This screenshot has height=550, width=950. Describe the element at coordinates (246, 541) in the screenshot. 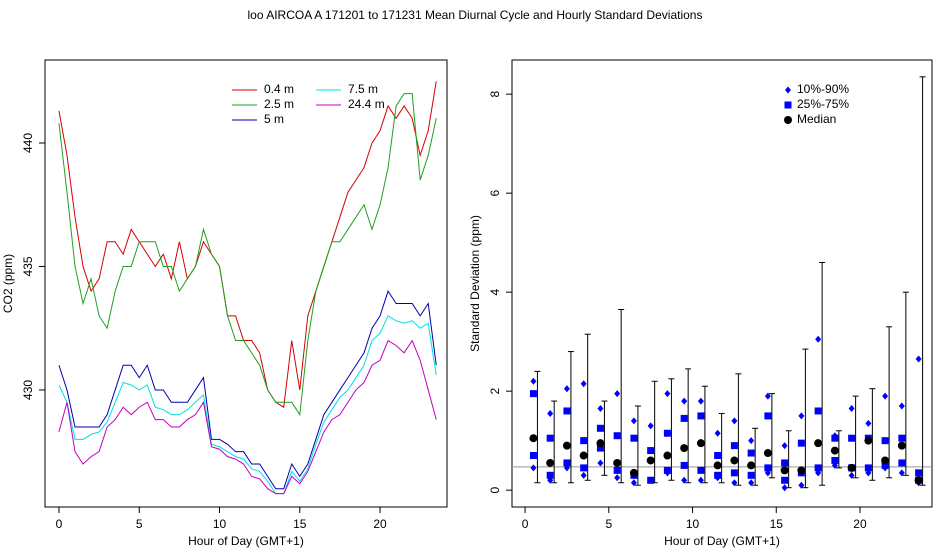

I see `x-axis-label: Hour of Day (GMT+1)` at that location.